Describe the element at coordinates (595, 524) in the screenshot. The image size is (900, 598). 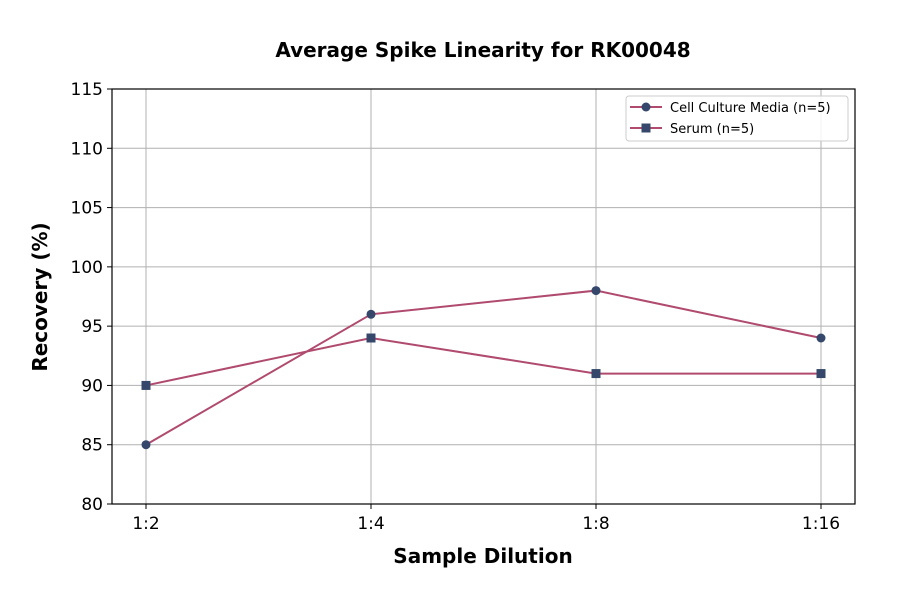
I see `x-tick-label: 1:8` at that location.